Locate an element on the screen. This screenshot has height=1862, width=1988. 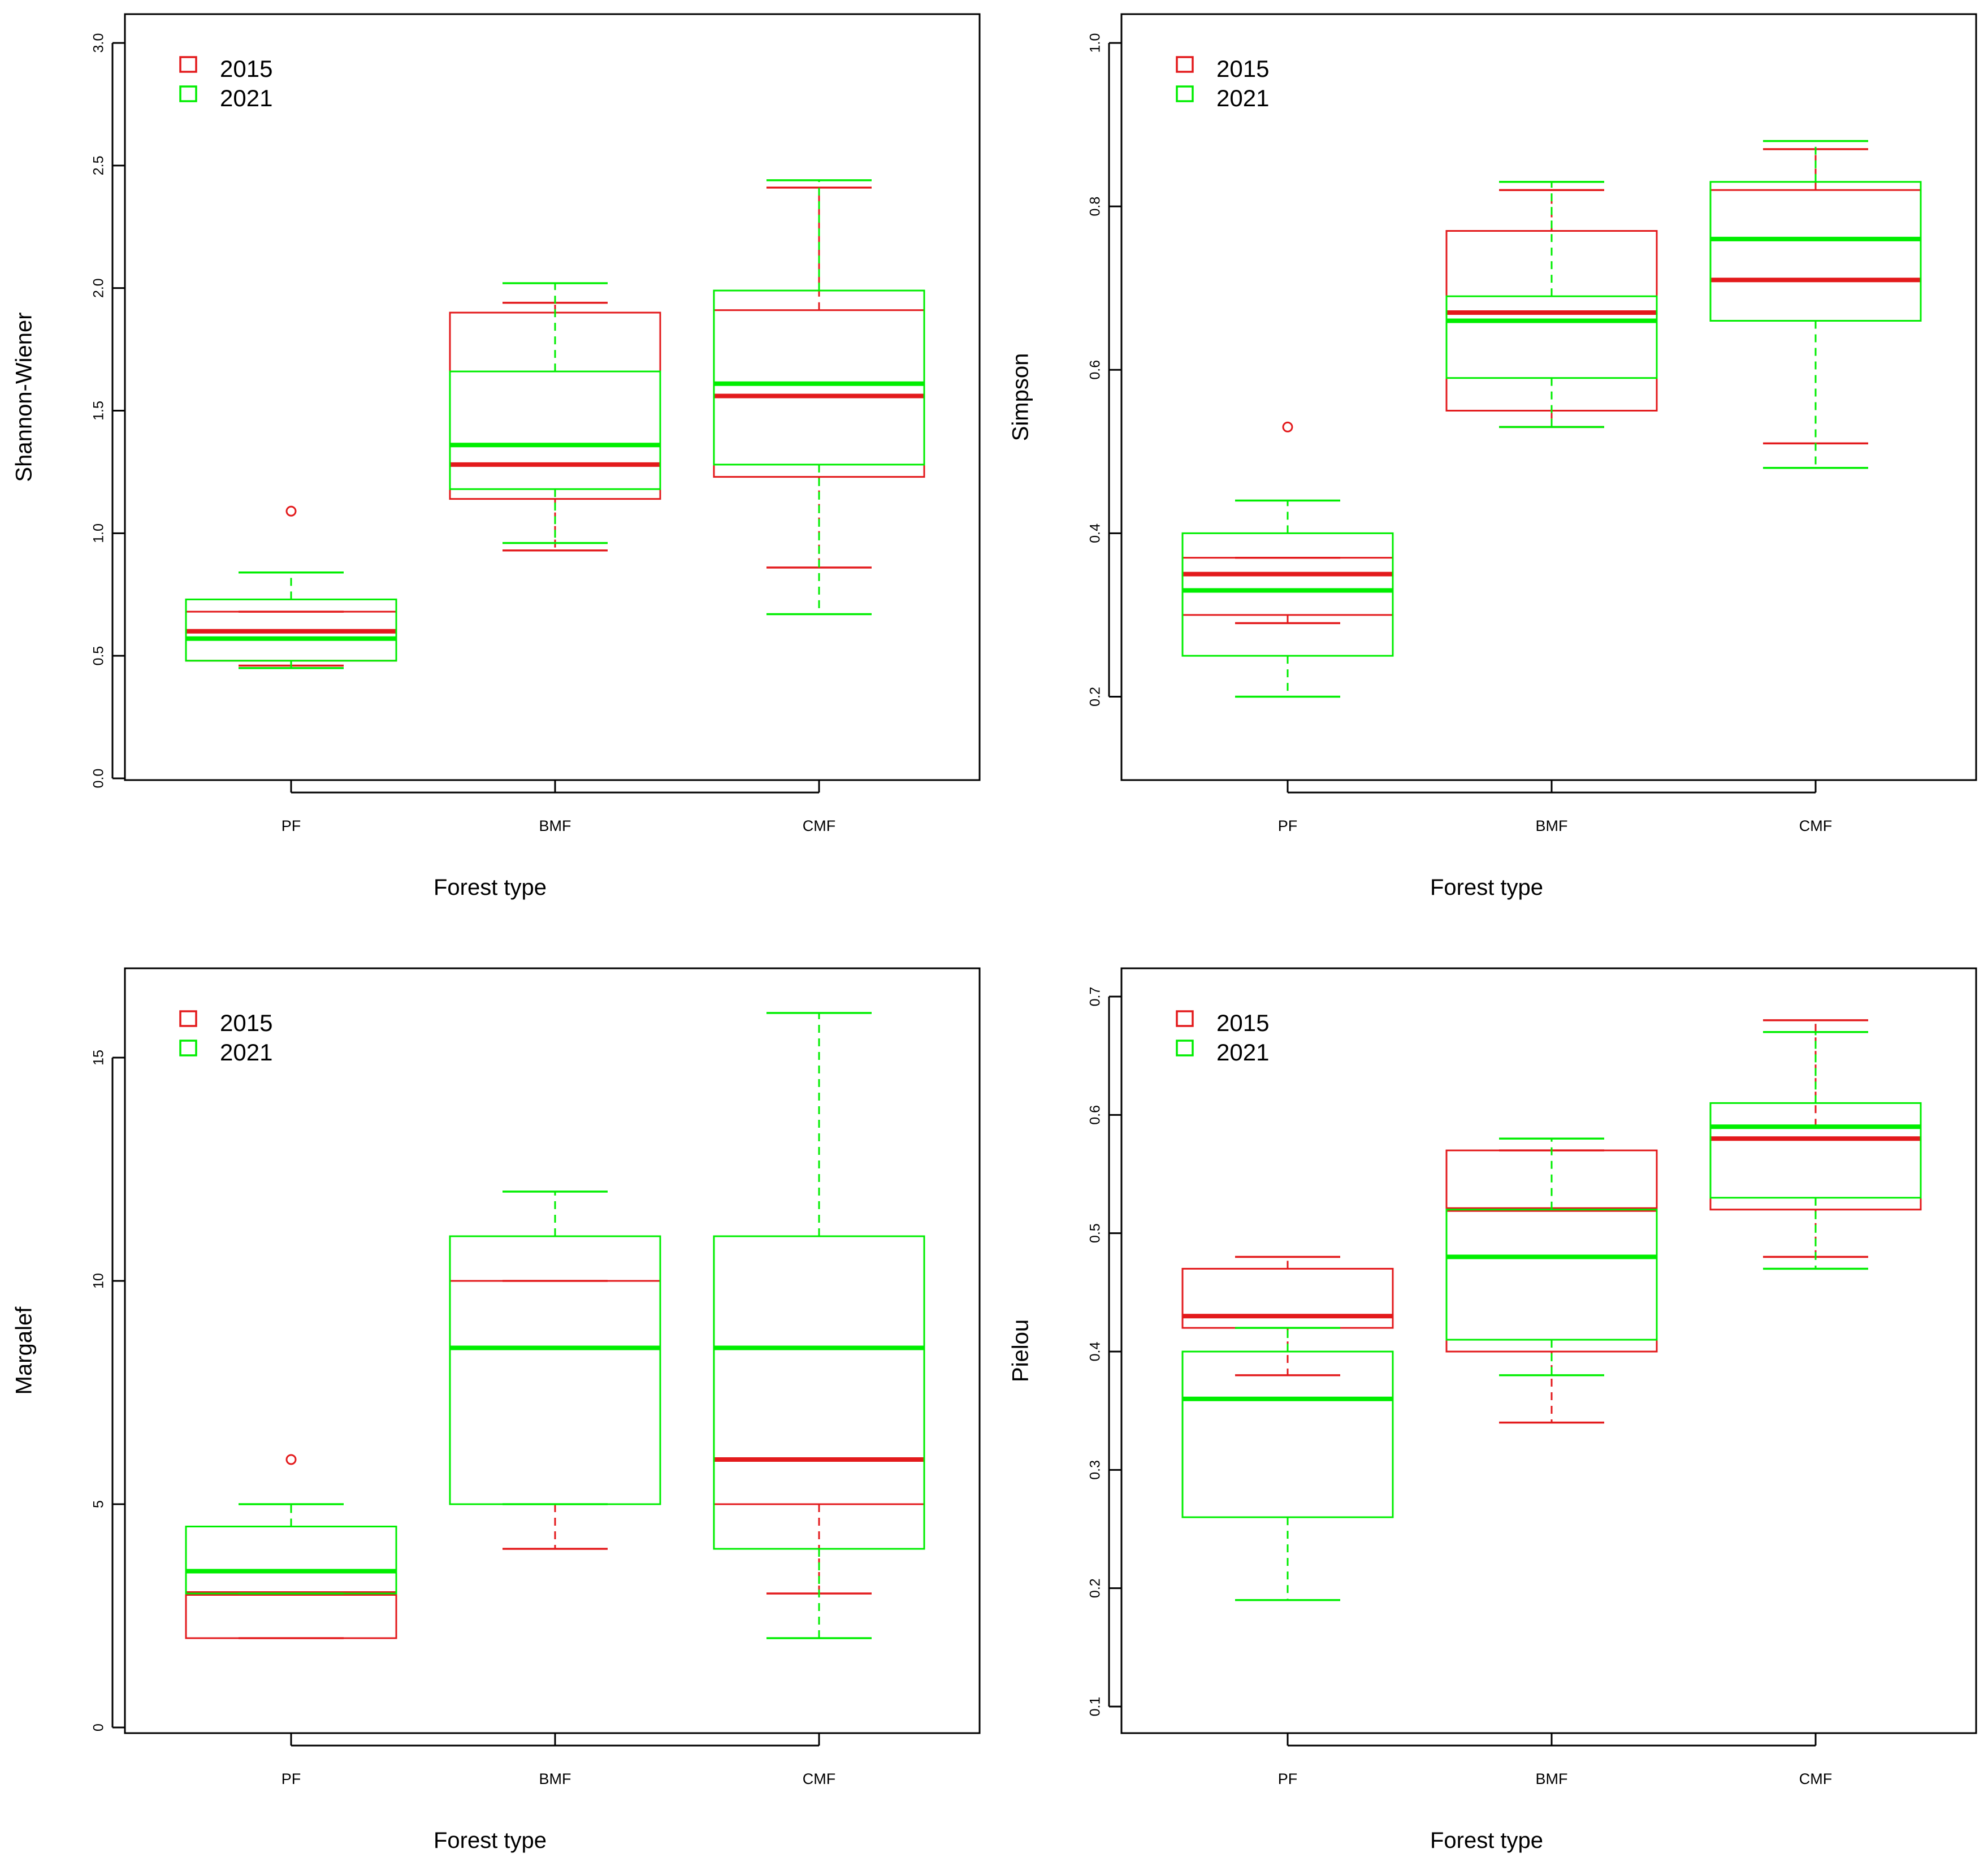
y-axis-title: Simpson is located at coordinates (1020, 397).